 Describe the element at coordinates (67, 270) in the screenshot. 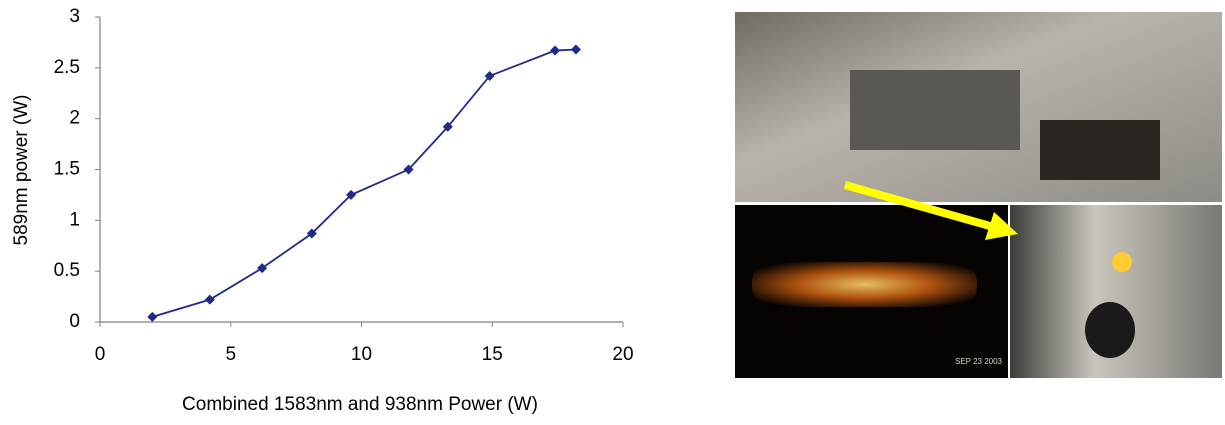

I see `y-tick-label: 0.5` at that location.